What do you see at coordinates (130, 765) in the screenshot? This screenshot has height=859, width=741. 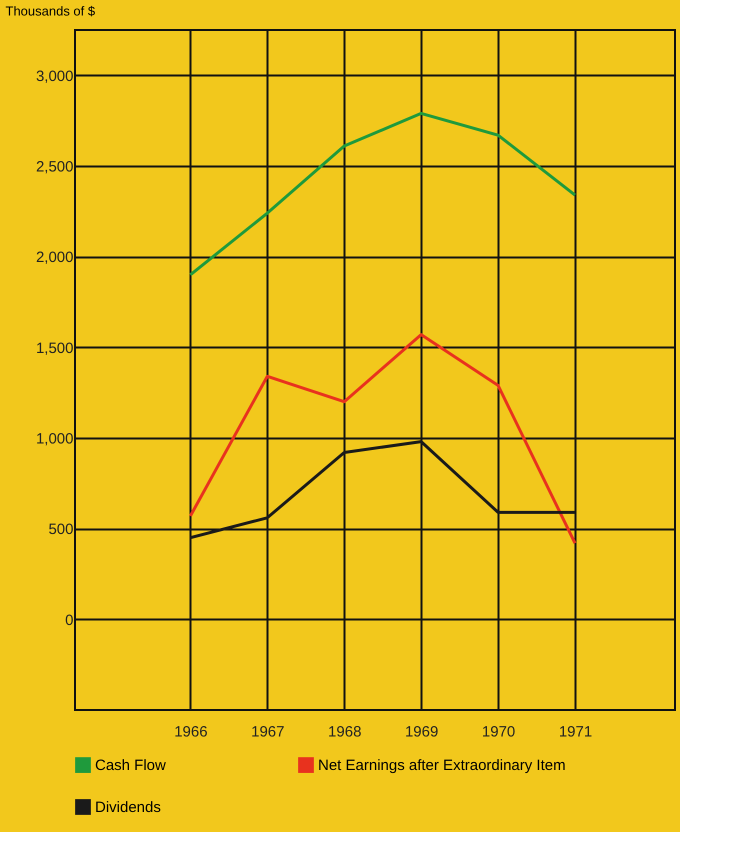 I see `legend-label: Cash Flow` at bounding box center [130, 765].